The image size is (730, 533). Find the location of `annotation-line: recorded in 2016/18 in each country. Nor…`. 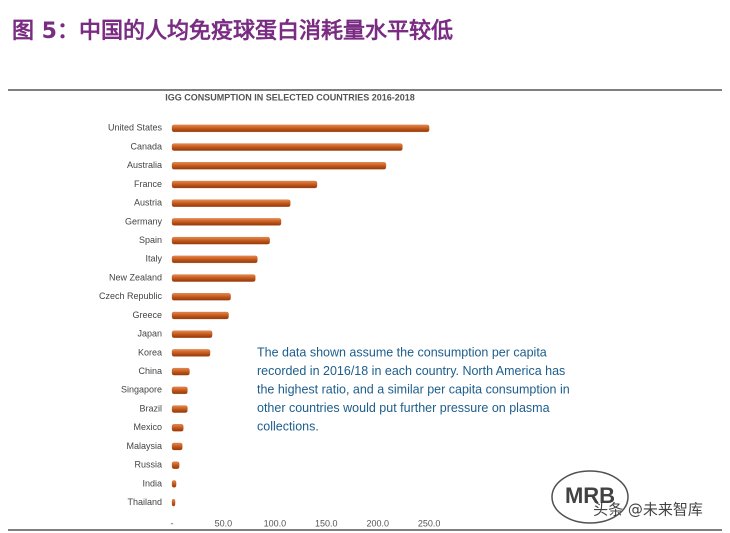

annotation-line: recorded in 2016/18 in each country. Nor… is located at coordinates (411, 371).